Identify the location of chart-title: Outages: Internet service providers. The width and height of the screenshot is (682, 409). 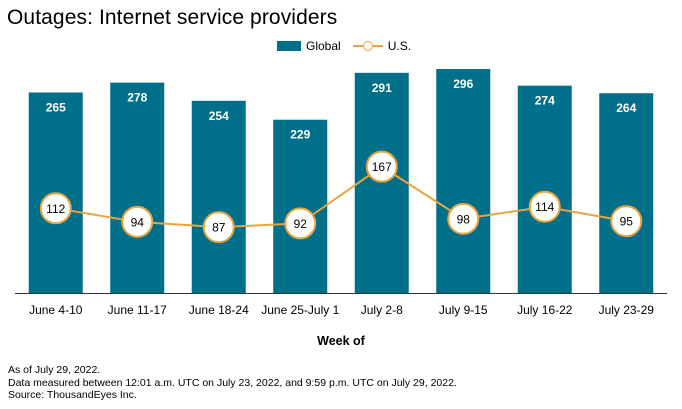
(172, 17).